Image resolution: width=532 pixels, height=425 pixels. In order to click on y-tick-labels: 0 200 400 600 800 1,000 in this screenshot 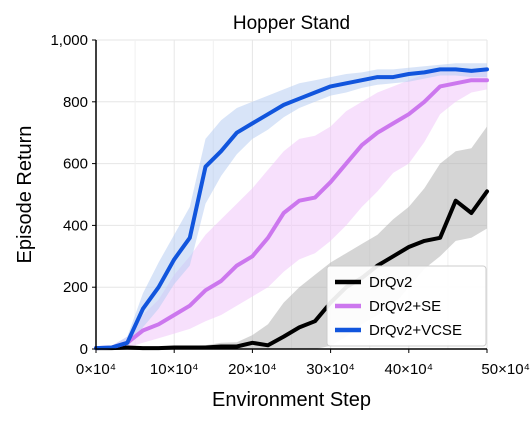, I will do `click(69, 195)`.